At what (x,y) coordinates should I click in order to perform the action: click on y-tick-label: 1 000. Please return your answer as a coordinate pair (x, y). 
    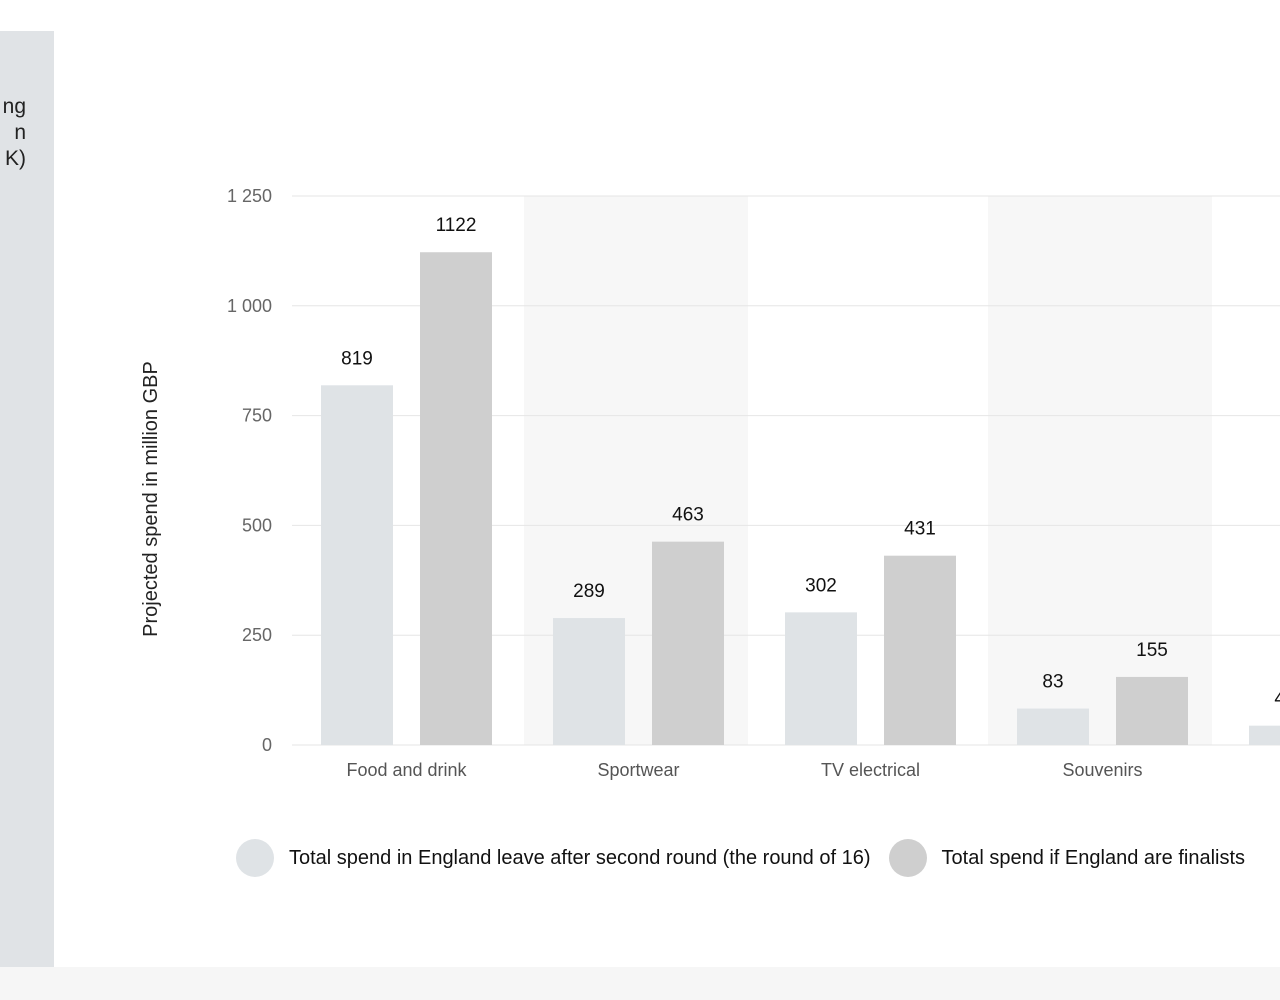
    Looking at the image, I should click on (249, 306).